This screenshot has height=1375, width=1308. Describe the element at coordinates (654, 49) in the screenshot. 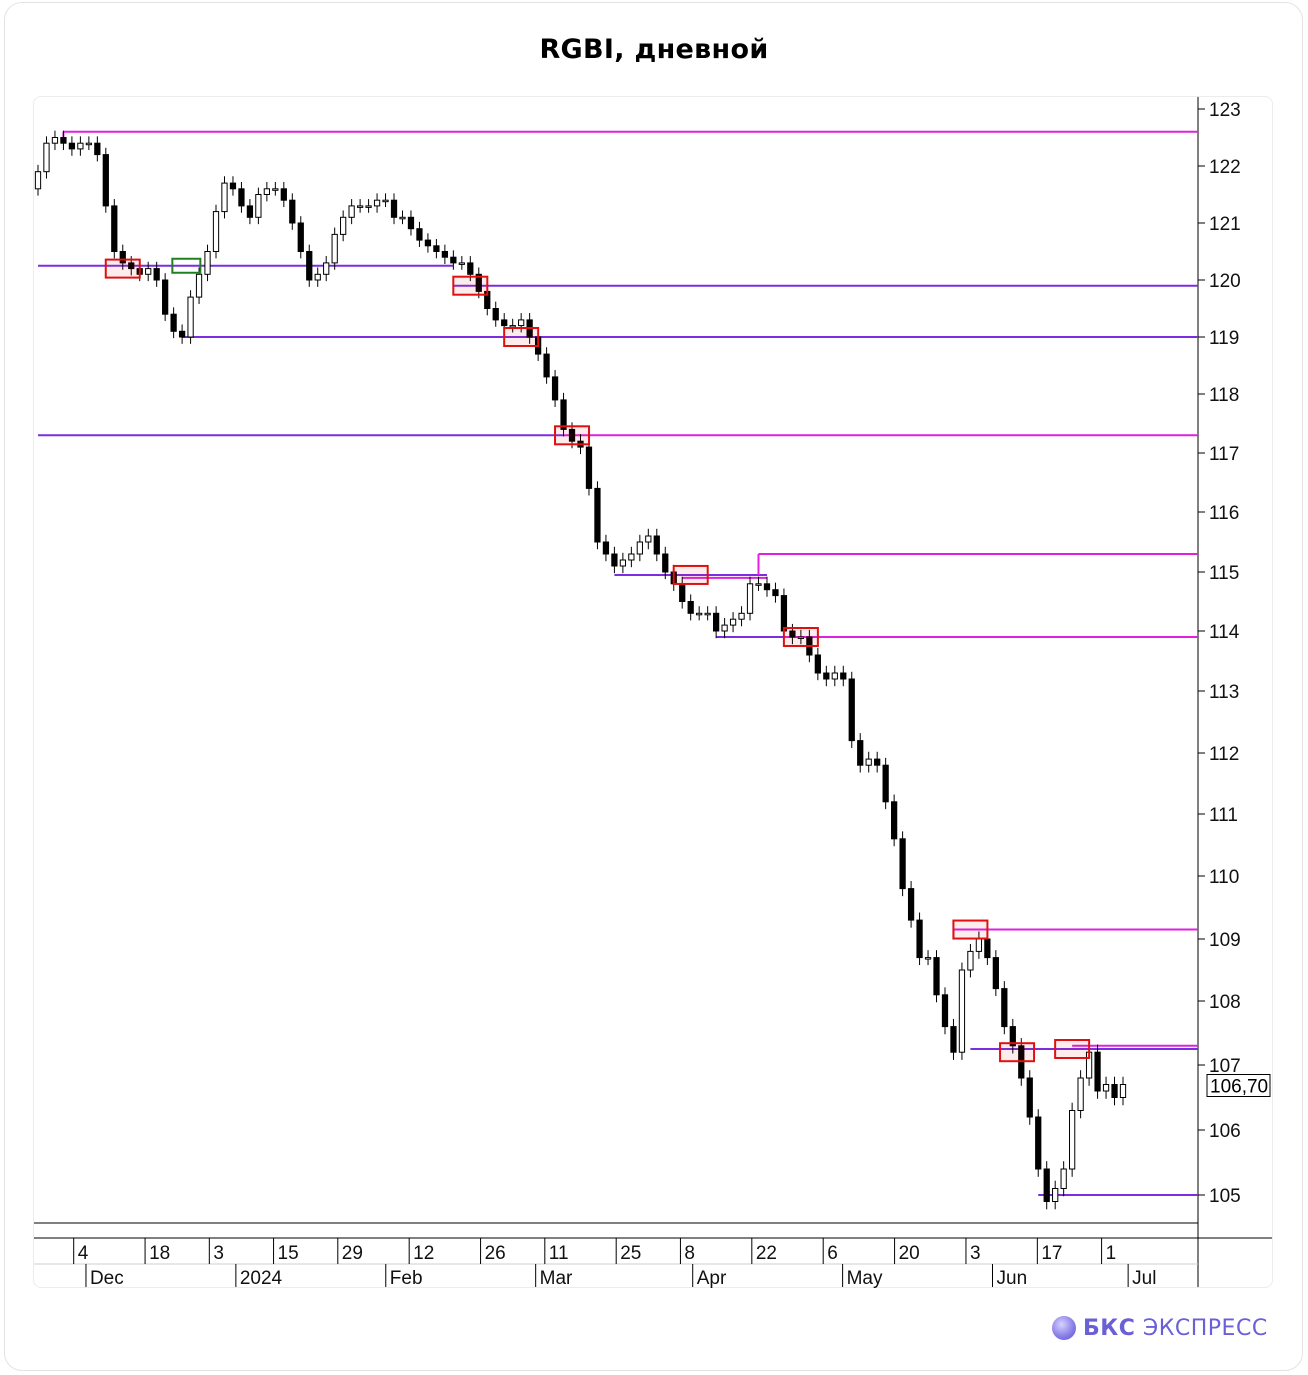

I see `chart-title: RGBI, дневной` at that location.